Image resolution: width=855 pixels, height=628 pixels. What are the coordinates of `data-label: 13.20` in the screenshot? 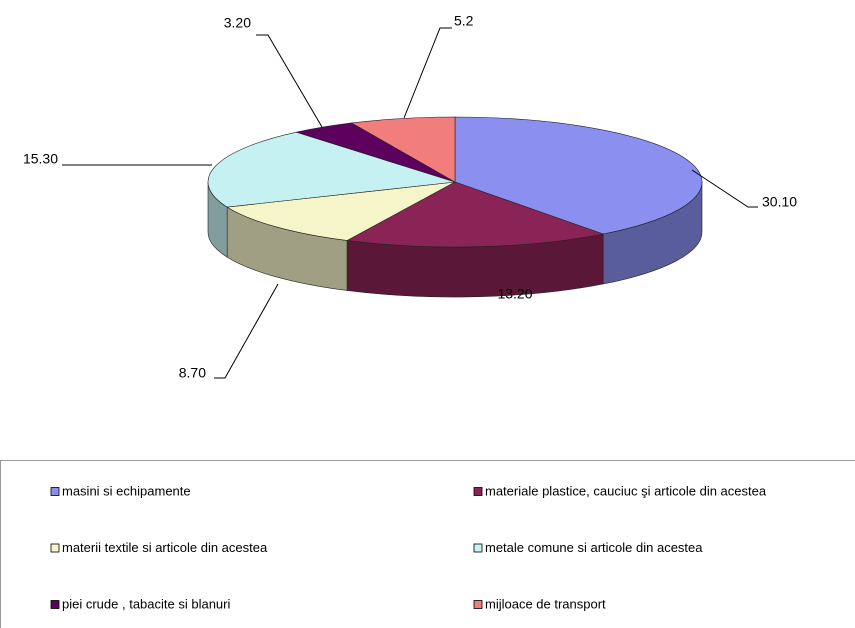 It's located at (514, 294).